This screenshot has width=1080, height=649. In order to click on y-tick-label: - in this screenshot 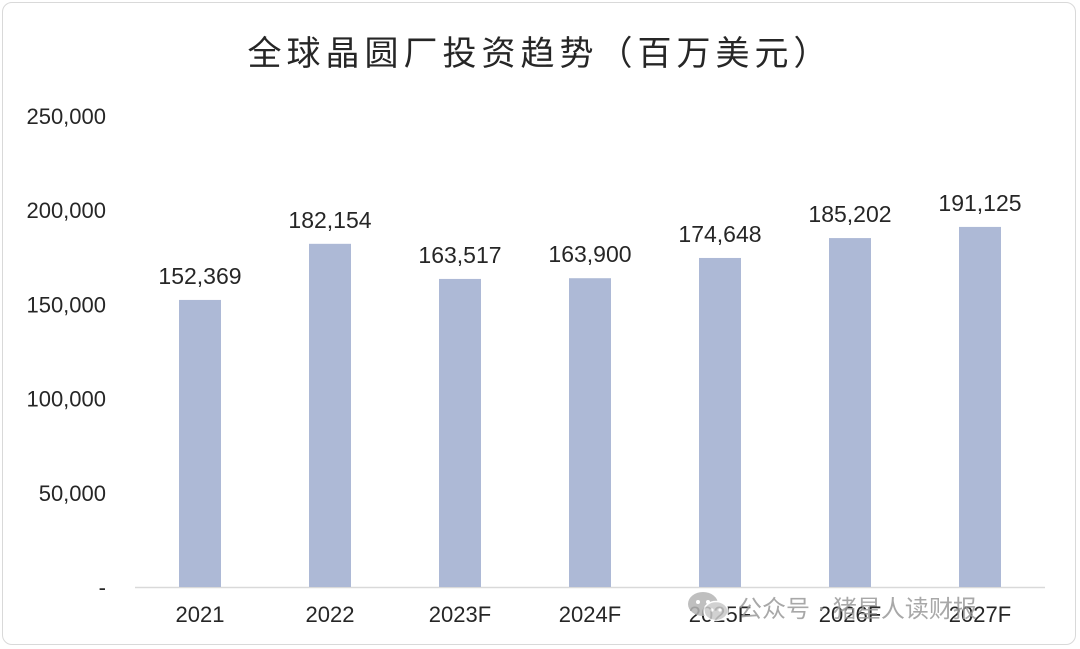, I will do `click(102, 587)`.